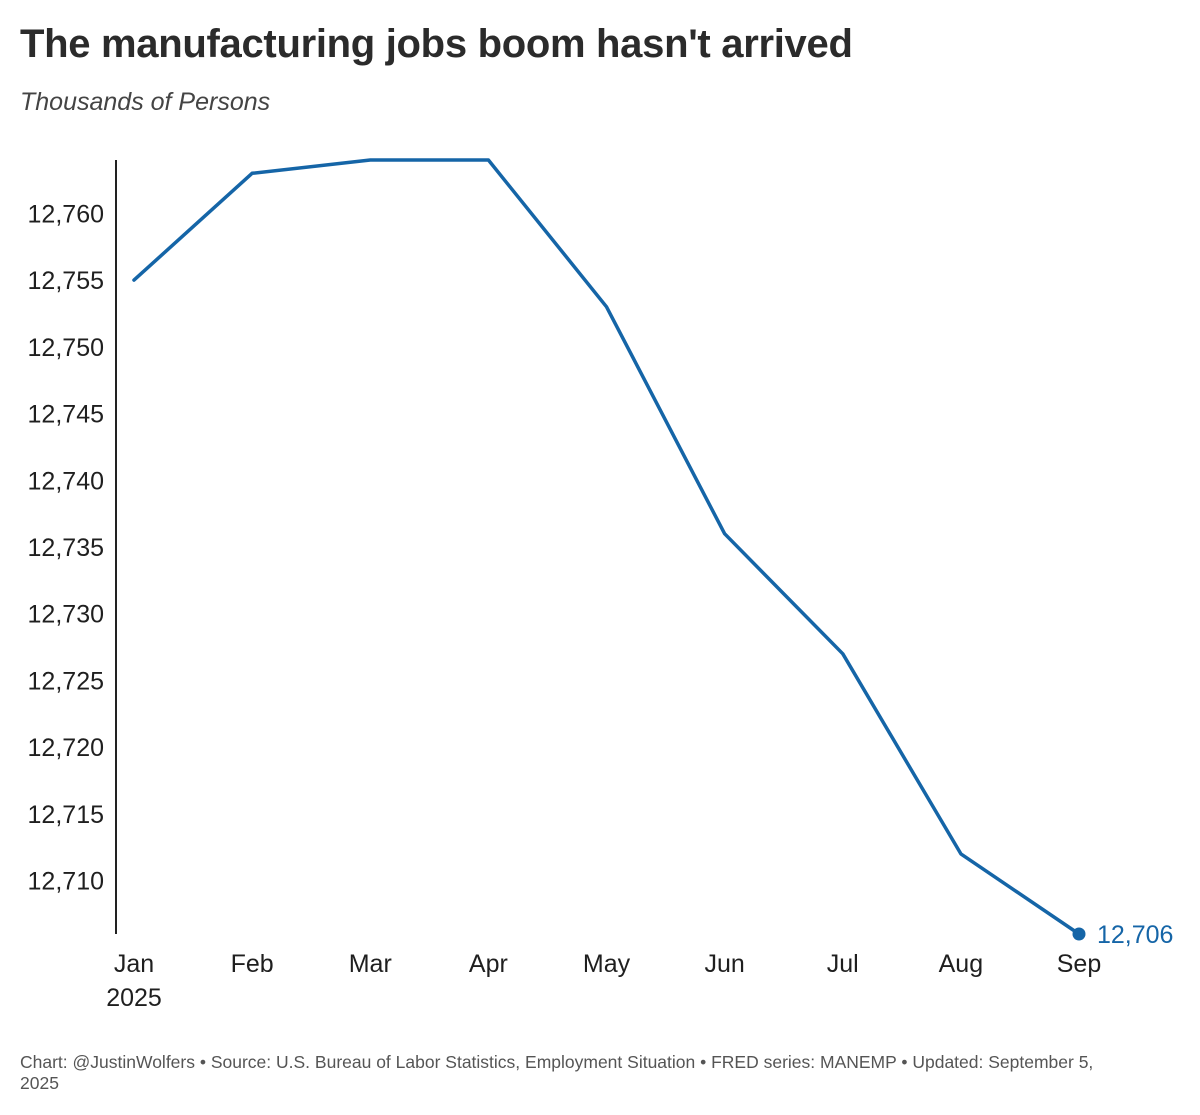 This screenshot has height=1115, width=1200. I want to click on x-tick-label: Mar, so click(370, 964).